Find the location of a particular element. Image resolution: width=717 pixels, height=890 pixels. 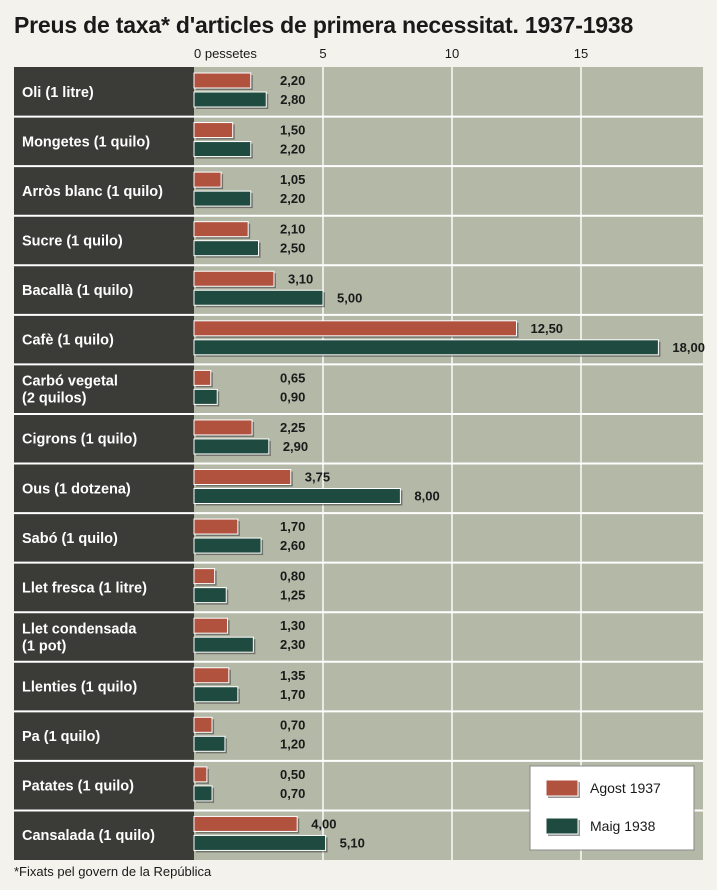

x-tick-label: 5 is located at coordinates (322, 53).